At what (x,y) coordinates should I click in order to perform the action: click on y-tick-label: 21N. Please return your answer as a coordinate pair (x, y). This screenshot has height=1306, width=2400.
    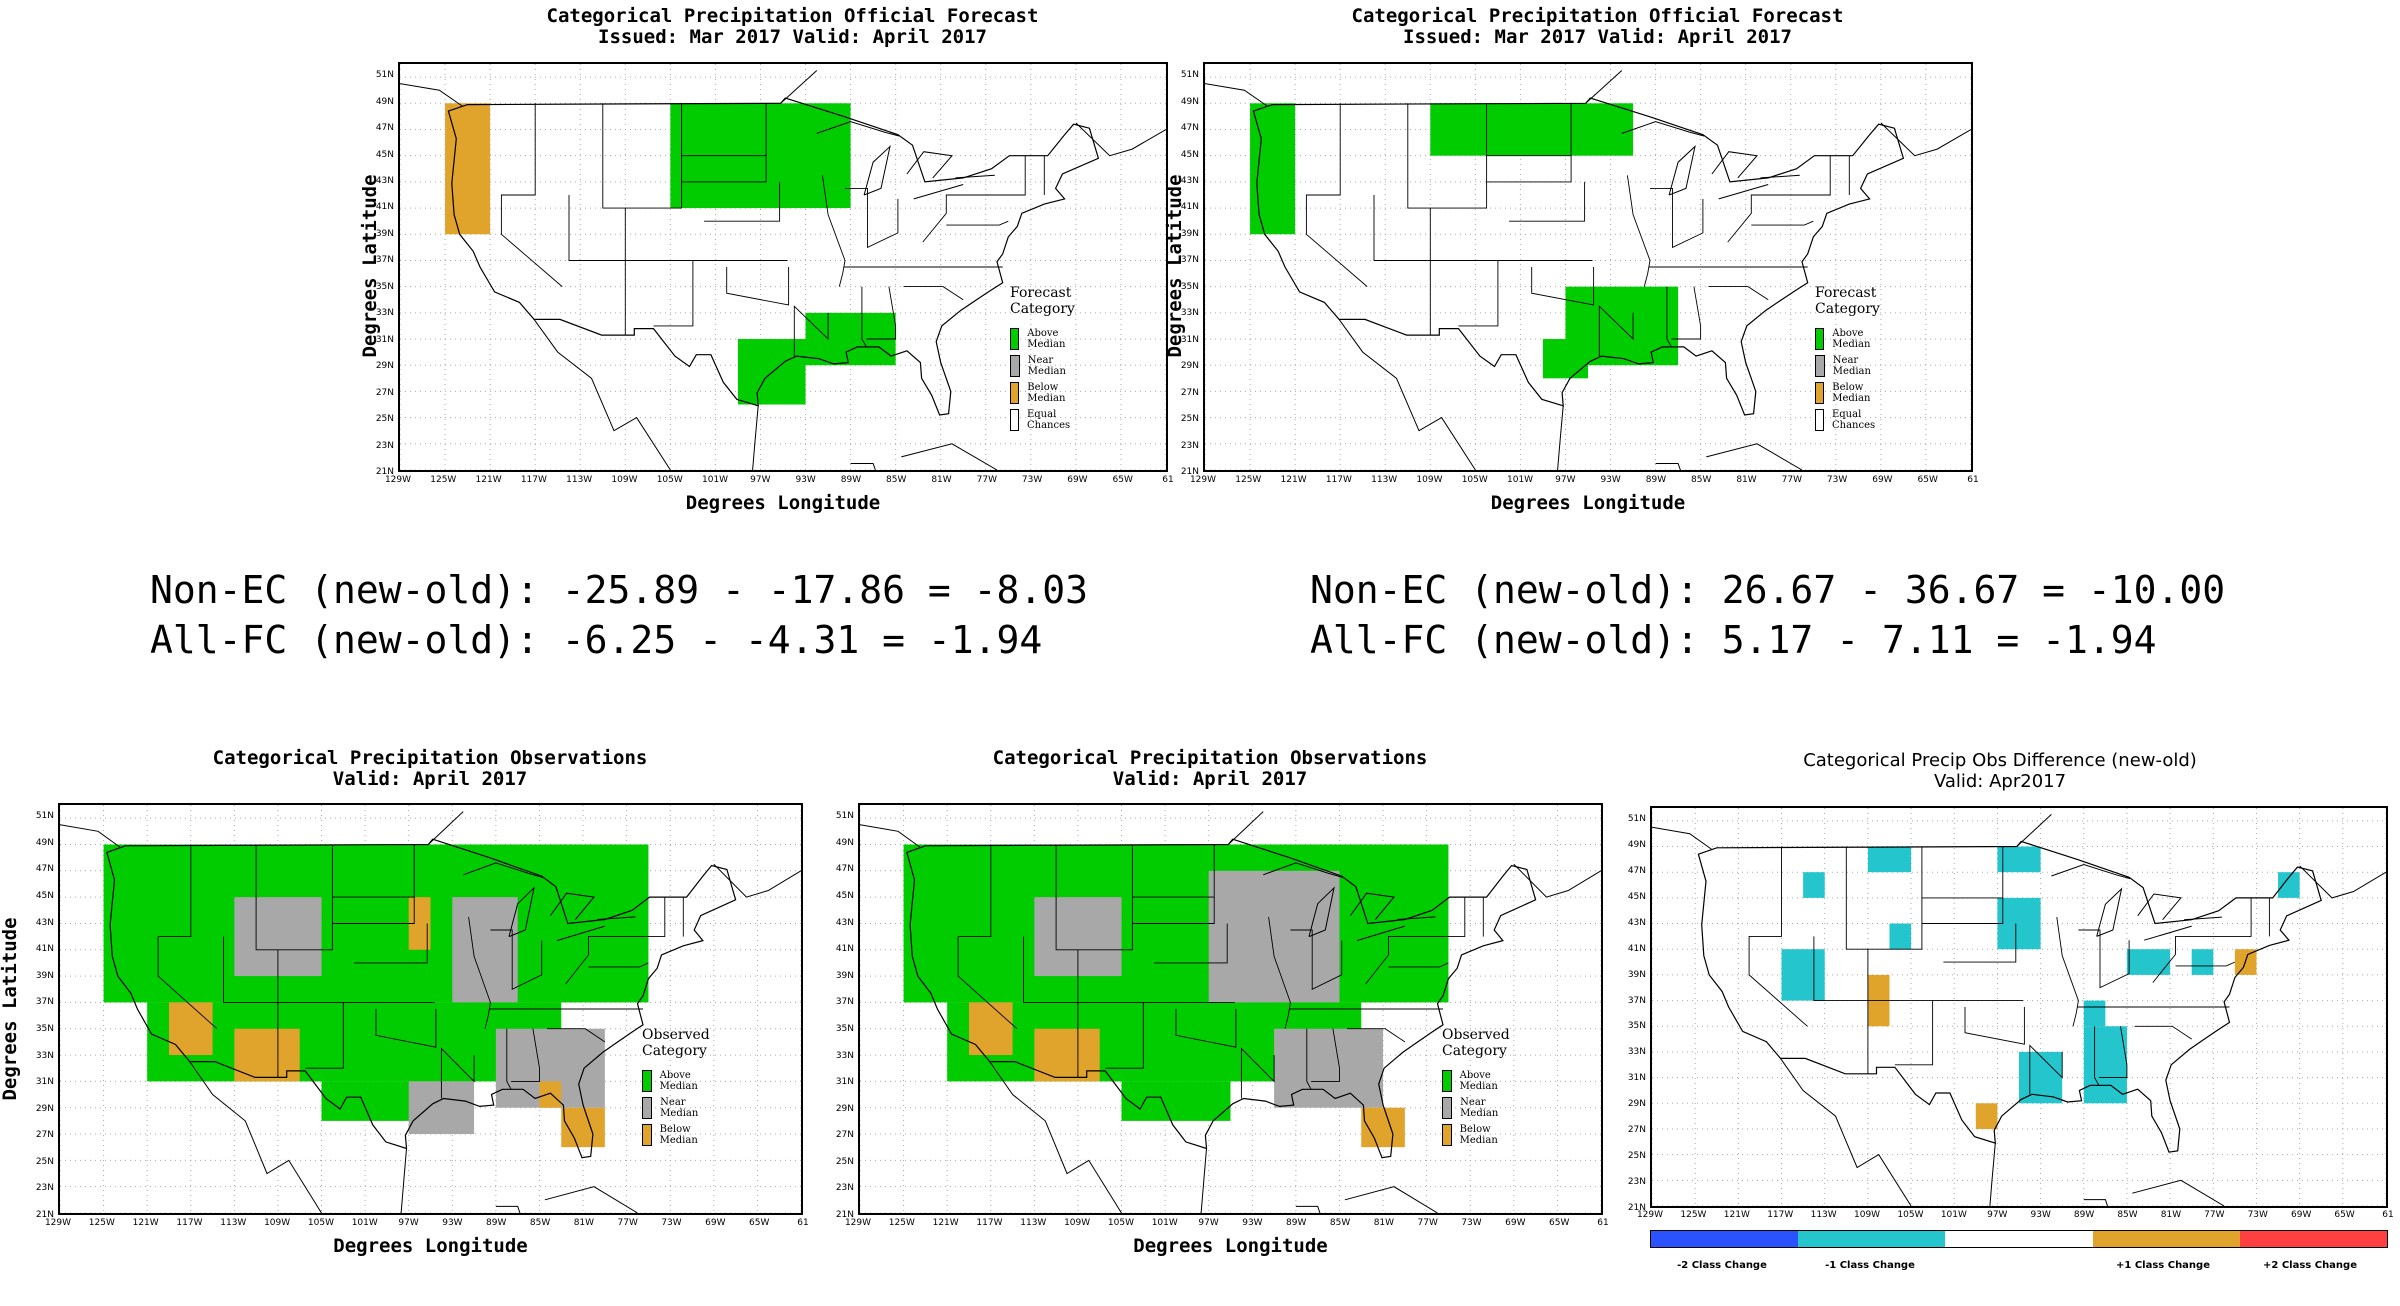
    Looking at the image, I should click on (384, 472).